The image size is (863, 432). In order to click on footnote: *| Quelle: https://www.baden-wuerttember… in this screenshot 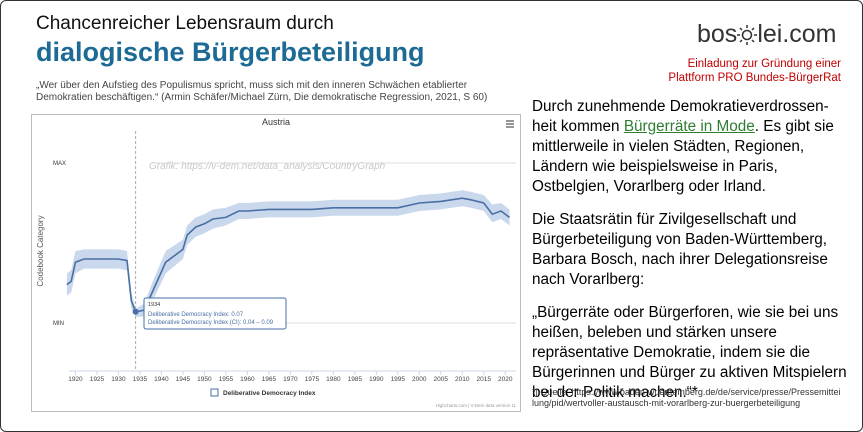, I will do `click(686, 397)`.